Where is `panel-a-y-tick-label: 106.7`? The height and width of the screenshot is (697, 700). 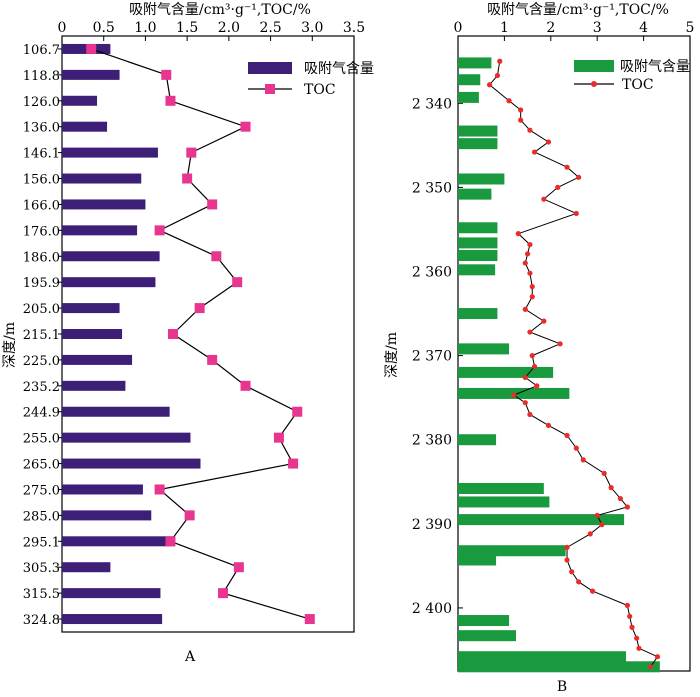
panel-a-y-tick-label: 106.7 is located at coordinates (41, 50).